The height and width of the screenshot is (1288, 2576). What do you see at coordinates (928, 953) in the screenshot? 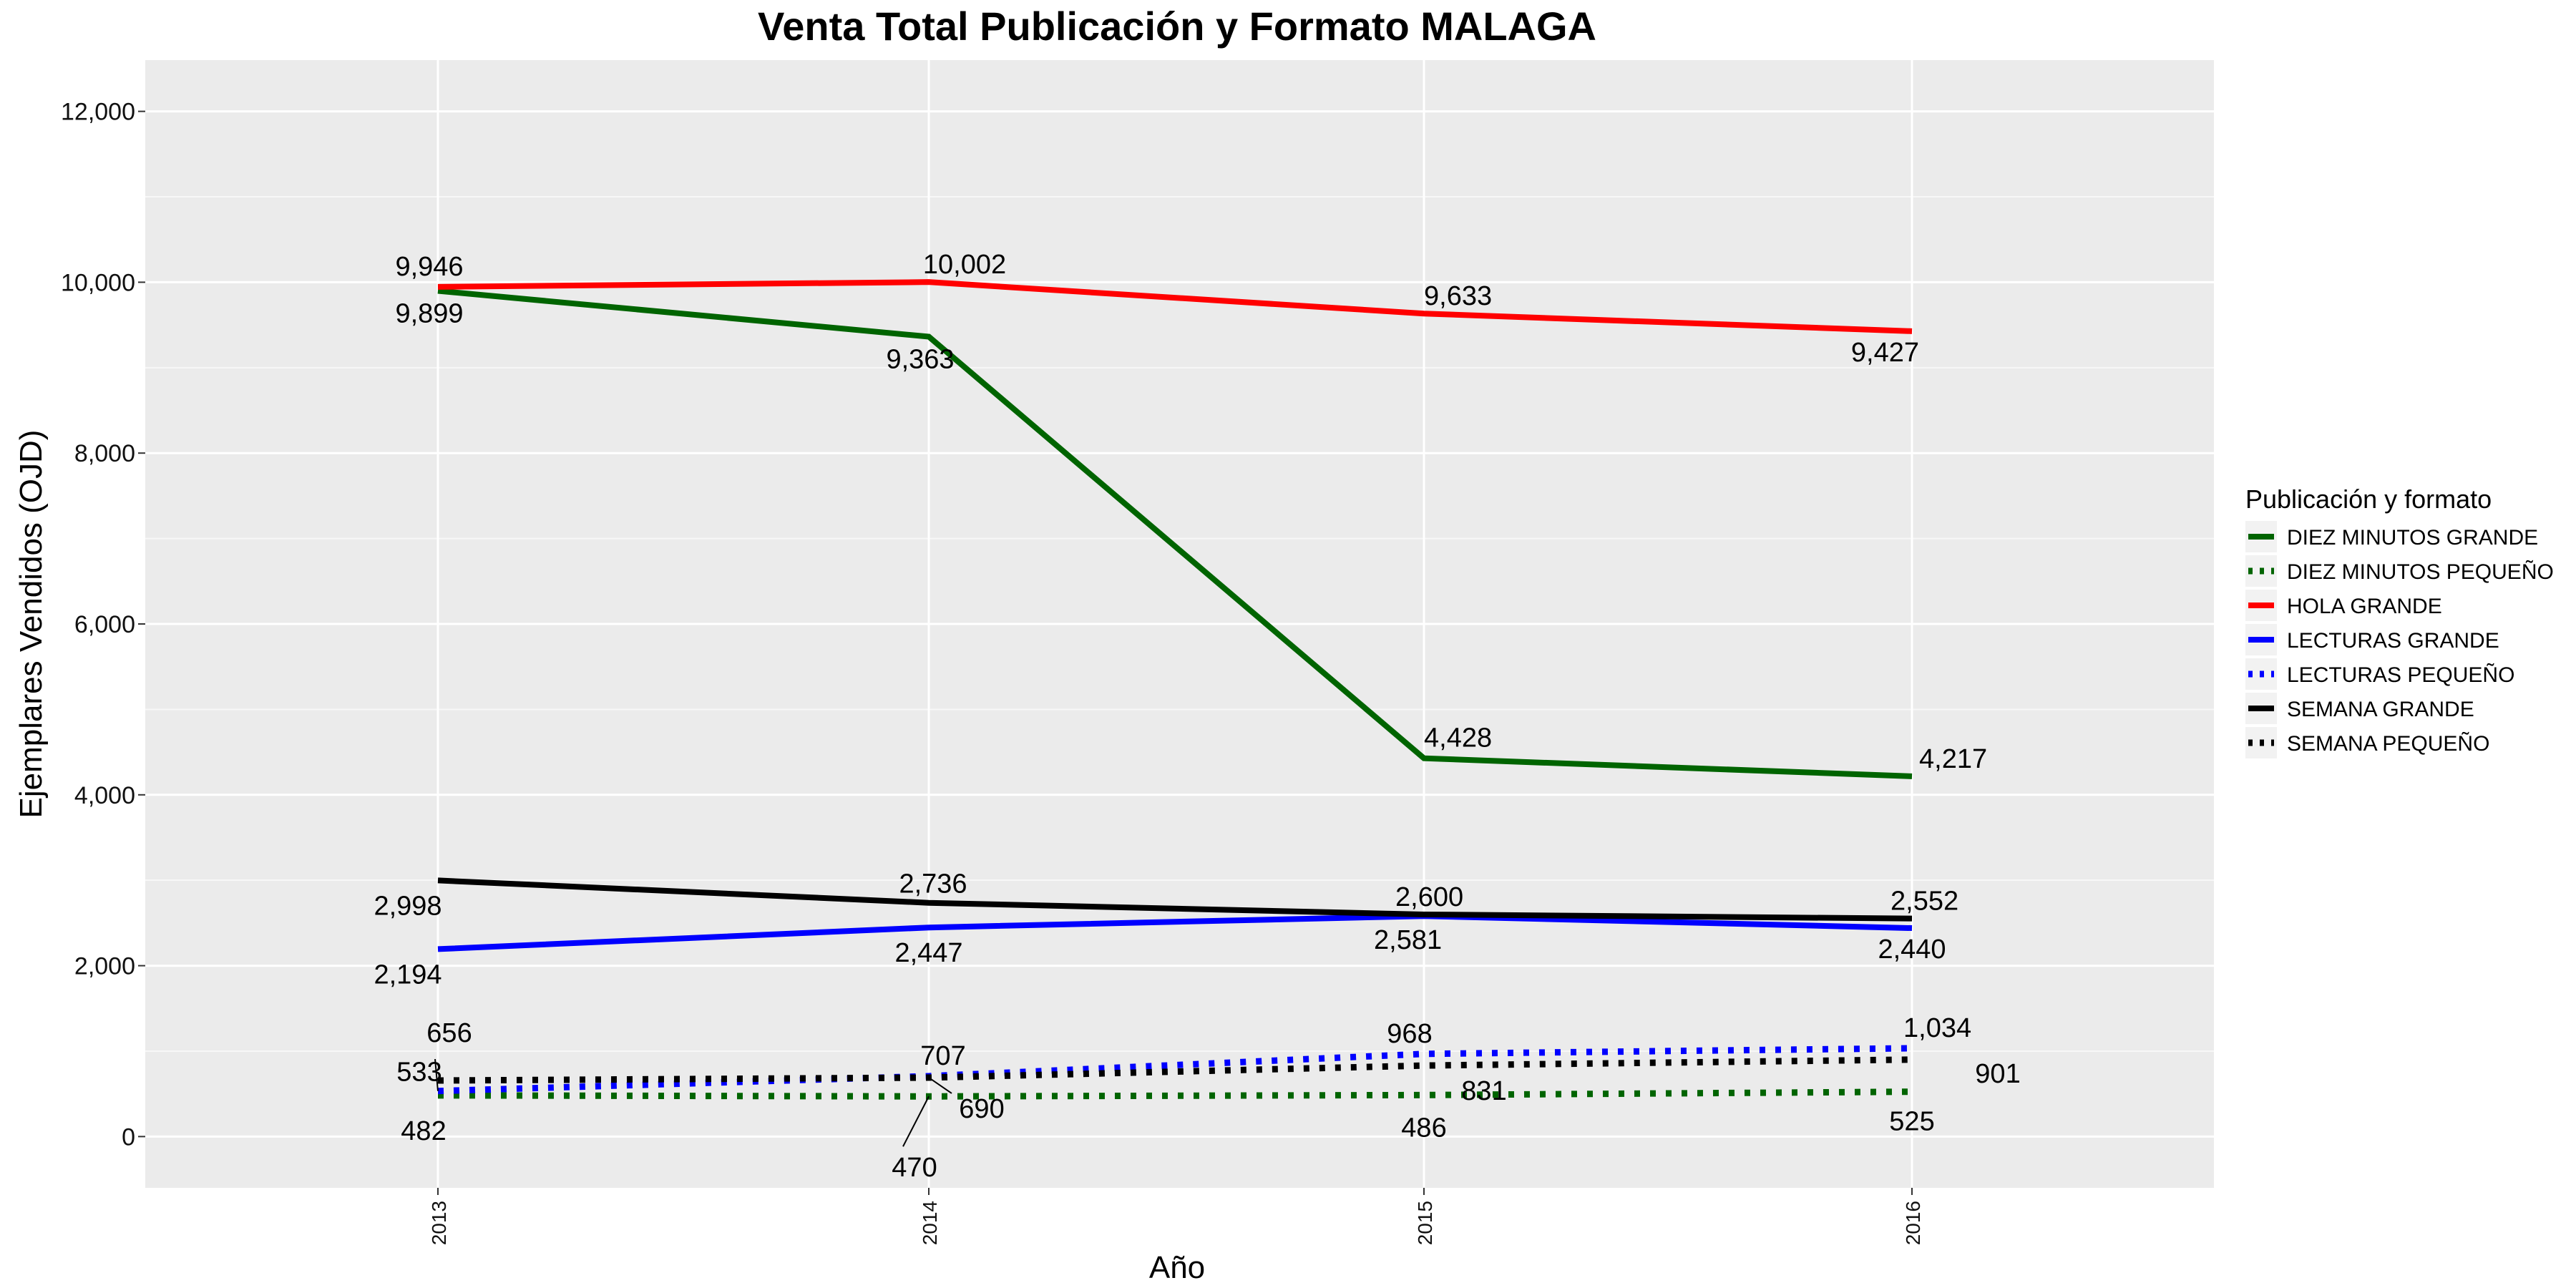
I see `data-label: 2,447` at bounding box center [928, 953].